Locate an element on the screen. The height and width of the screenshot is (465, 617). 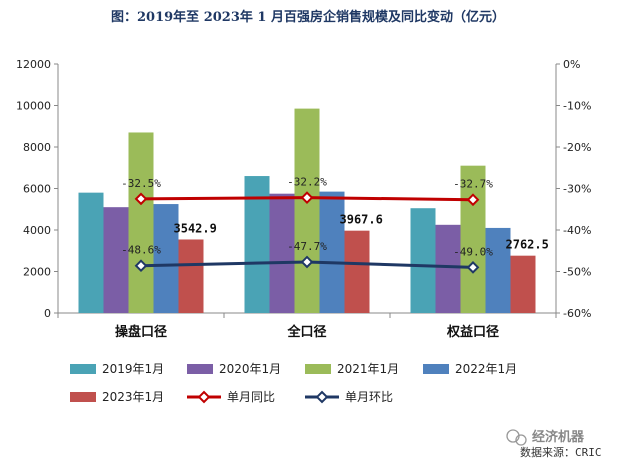
y-tick-label-right: -50% is located at coordinates (577, 272).